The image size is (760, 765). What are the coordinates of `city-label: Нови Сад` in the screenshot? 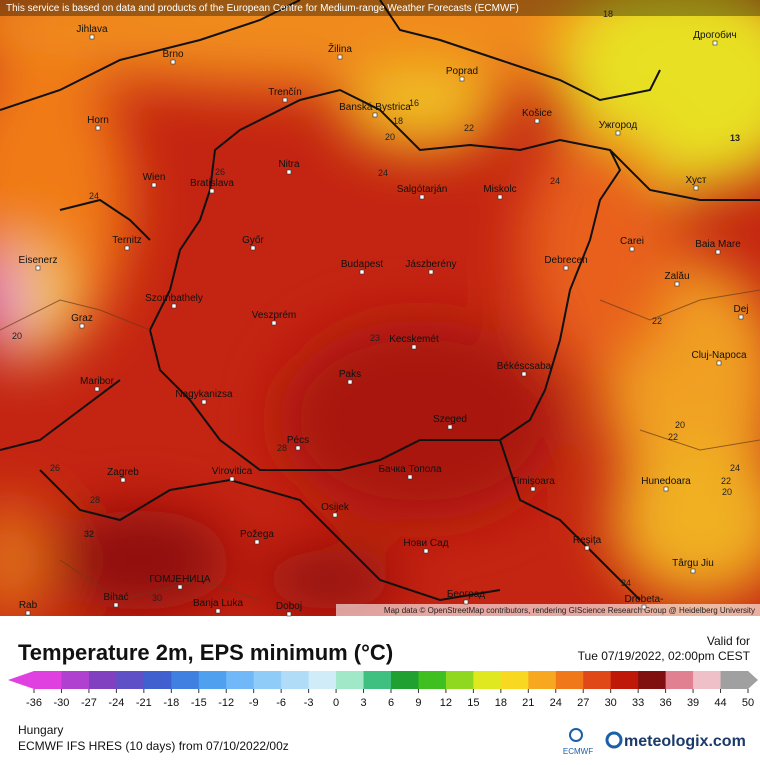 It's located at (425, 543).